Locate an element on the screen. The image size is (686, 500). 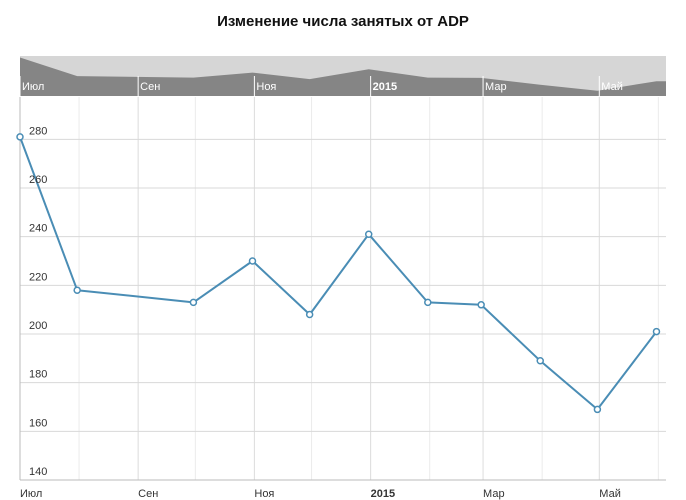
x-tick-label: 2015 is located at coordinates (383, 494).